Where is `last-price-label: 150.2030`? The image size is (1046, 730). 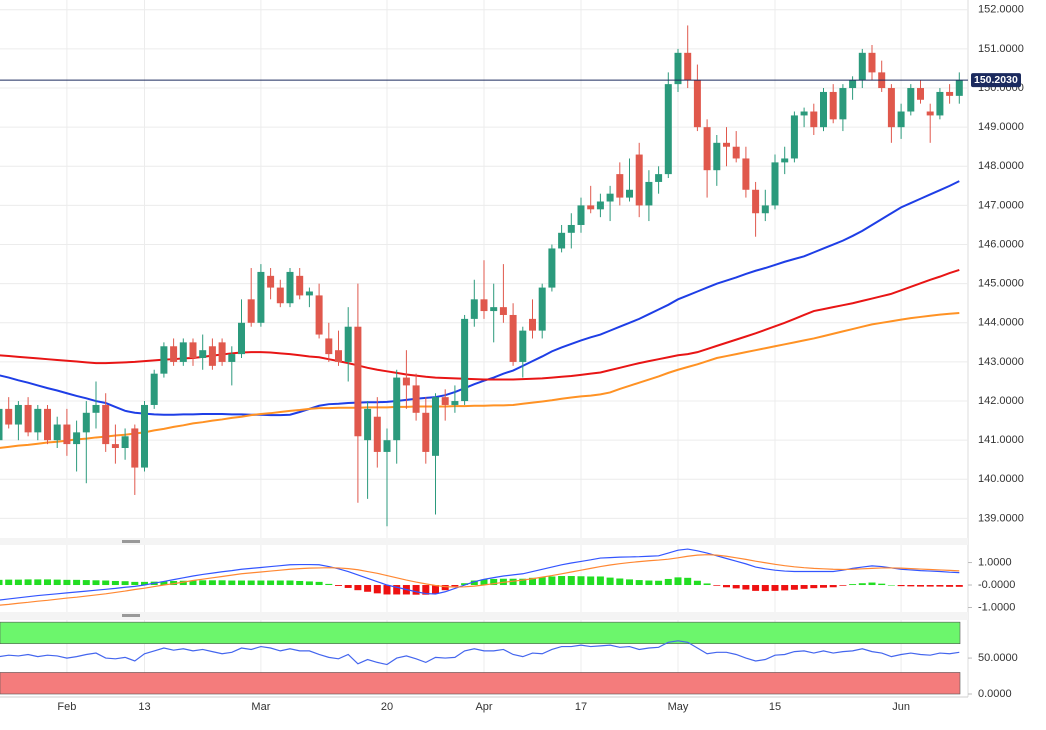 last-price-label: 150.2030 is located at coordinates (996, 80).